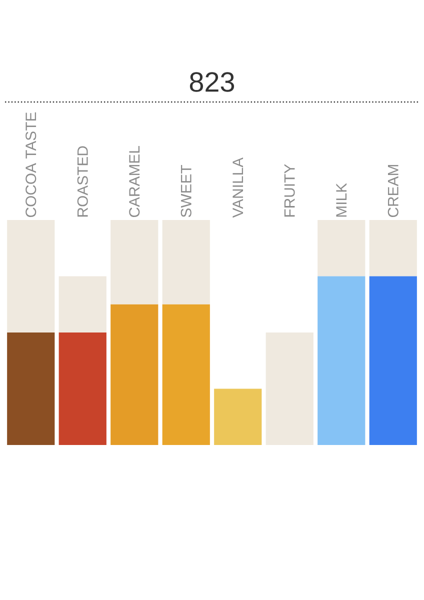  Describe the element at coordinates (289, 190) in the screenshot. I see `x-tick-label: FRUITY` at that location.